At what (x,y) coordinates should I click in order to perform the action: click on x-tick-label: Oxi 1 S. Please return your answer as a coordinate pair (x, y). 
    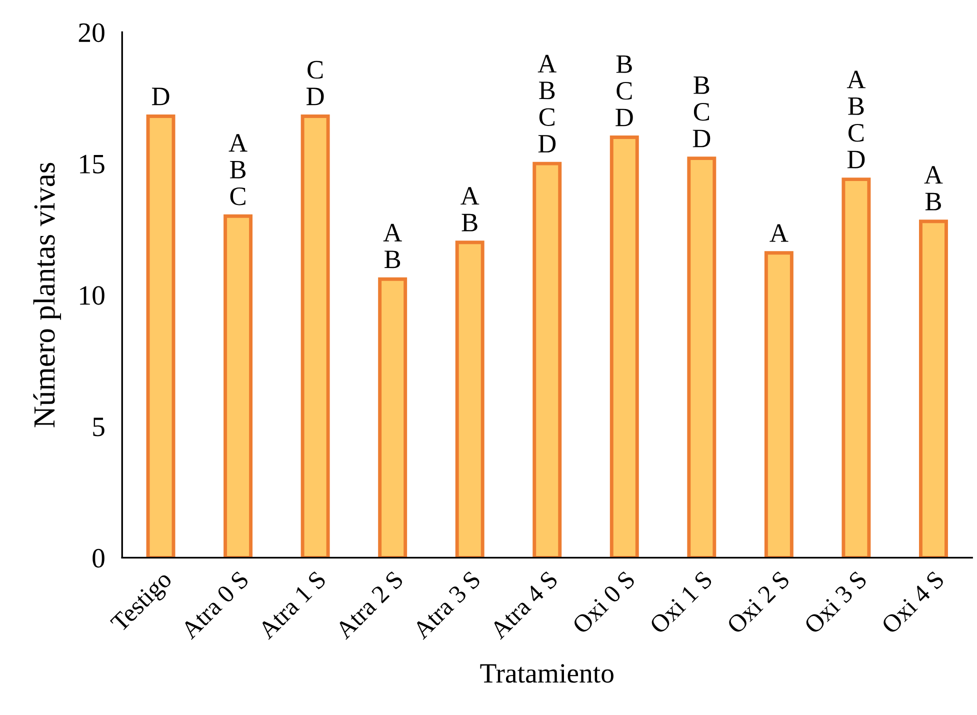
    Looking at the image, I should click on (681, 602).